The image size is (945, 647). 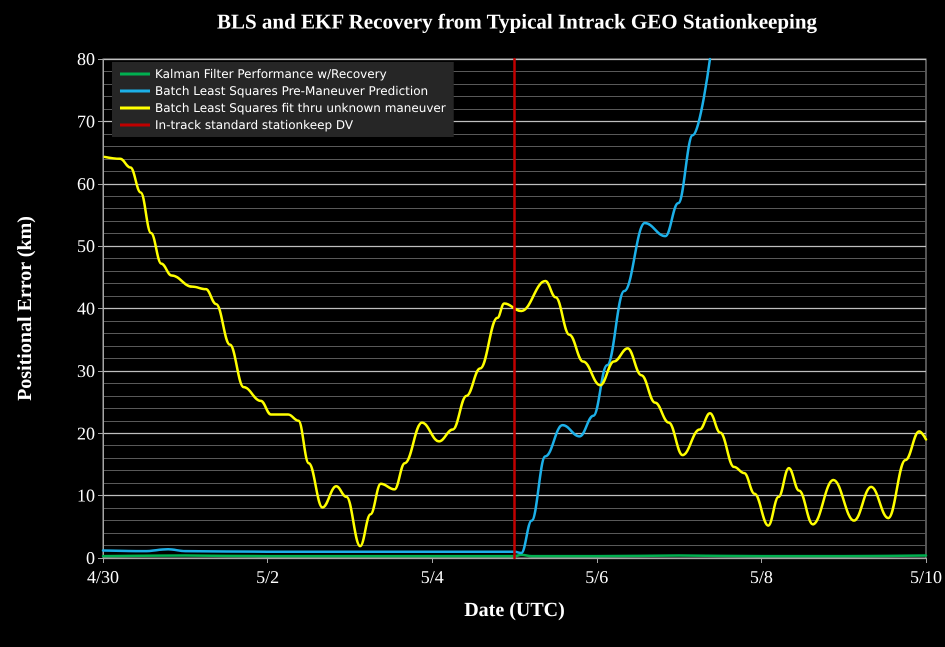 What do you see at coordinates (86, 121) in the screenshot?
I see `y-tick-label: 70` at bounding box center [86, 121].